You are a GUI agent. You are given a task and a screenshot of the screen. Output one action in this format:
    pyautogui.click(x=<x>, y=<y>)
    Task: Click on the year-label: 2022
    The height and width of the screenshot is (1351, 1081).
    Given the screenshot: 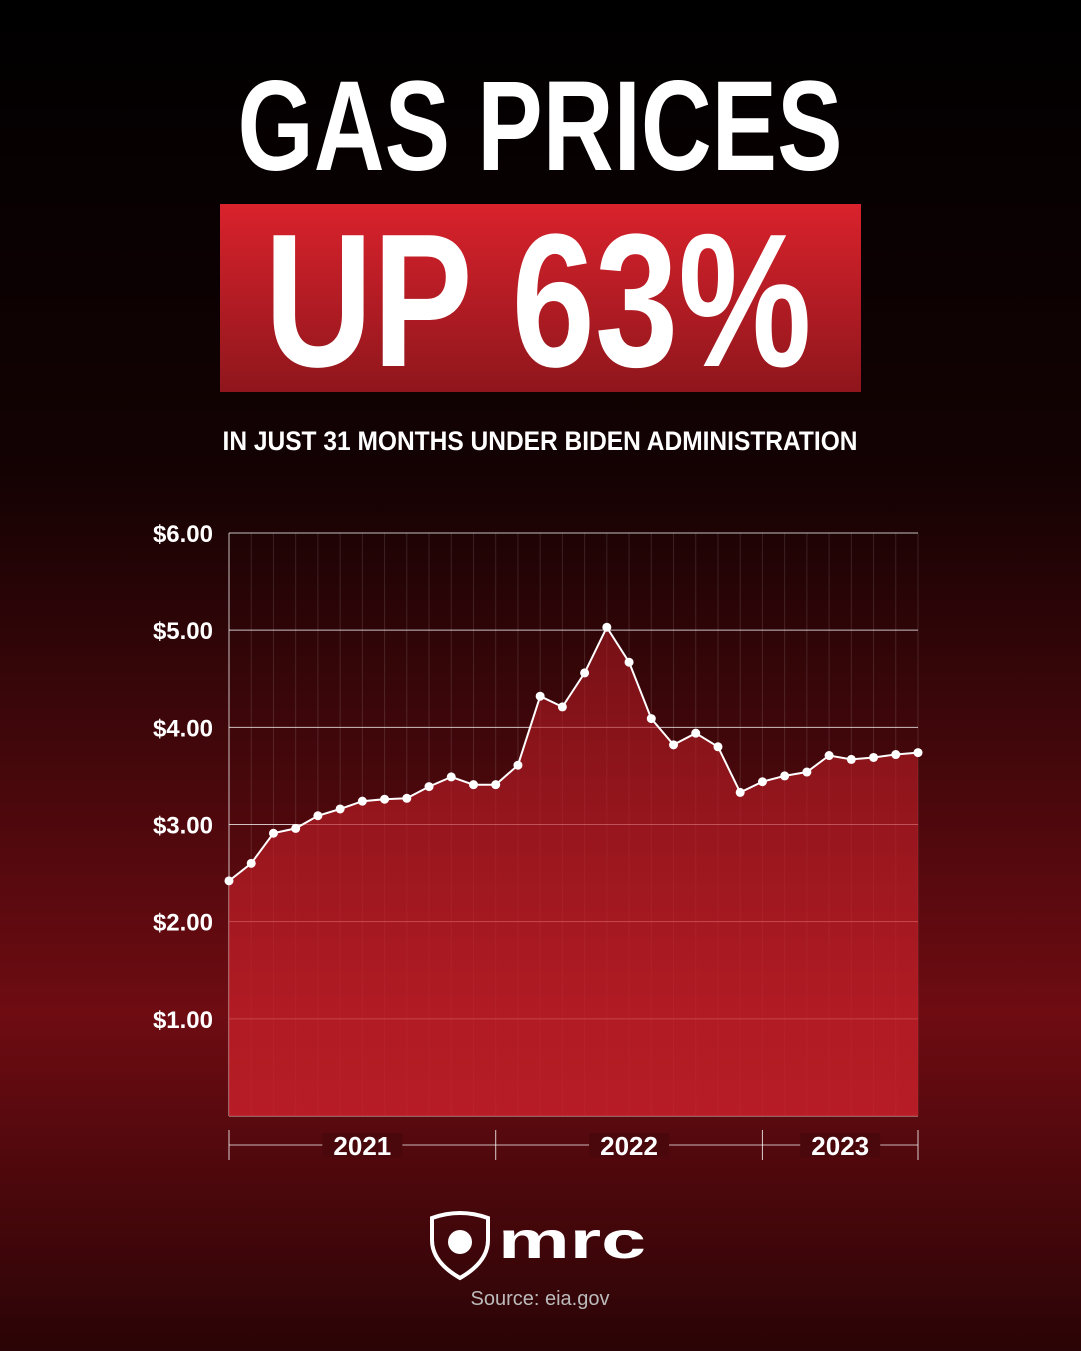 What is the action you would take?
    pyautogui.click(x=629, y=1146)
    